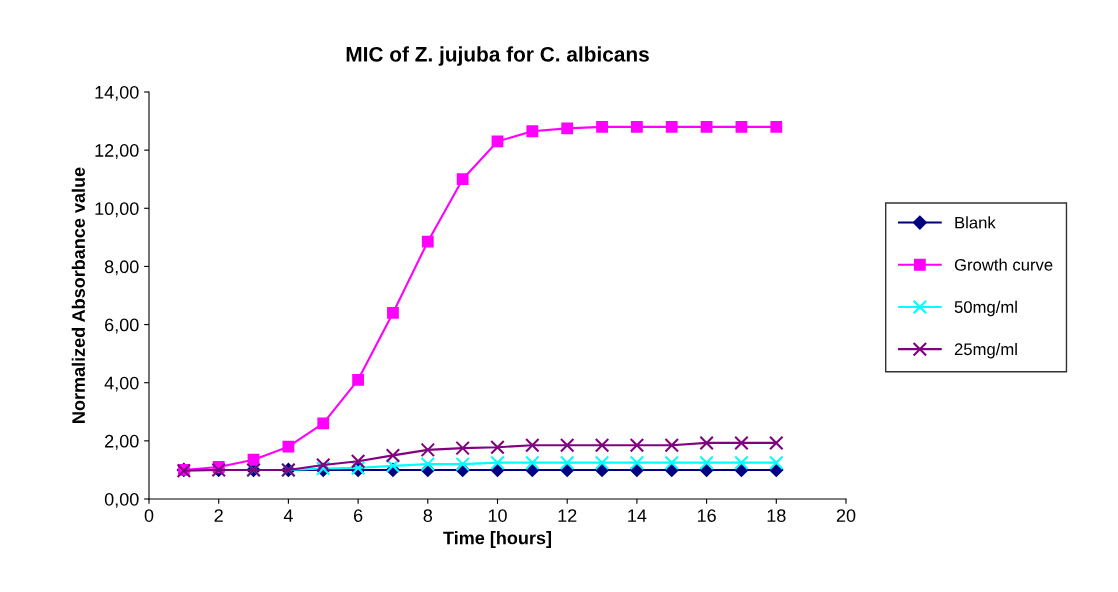 The height and width of the screenshot is (592, 1118). Describe the element at coordinates (985, 350) in the screenshot. I see `legend-label: 25mg/ml` at that location.